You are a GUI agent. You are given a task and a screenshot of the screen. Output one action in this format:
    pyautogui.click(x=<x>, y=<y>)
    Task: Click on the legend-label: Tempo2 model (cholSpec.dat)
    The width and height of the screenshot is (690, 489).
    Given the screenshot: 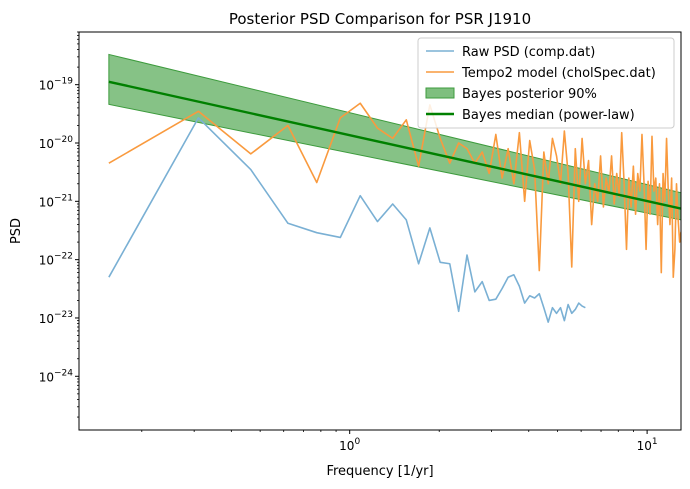 What is the action you would take?
    pyautogui.click(x=558, y=73)
    